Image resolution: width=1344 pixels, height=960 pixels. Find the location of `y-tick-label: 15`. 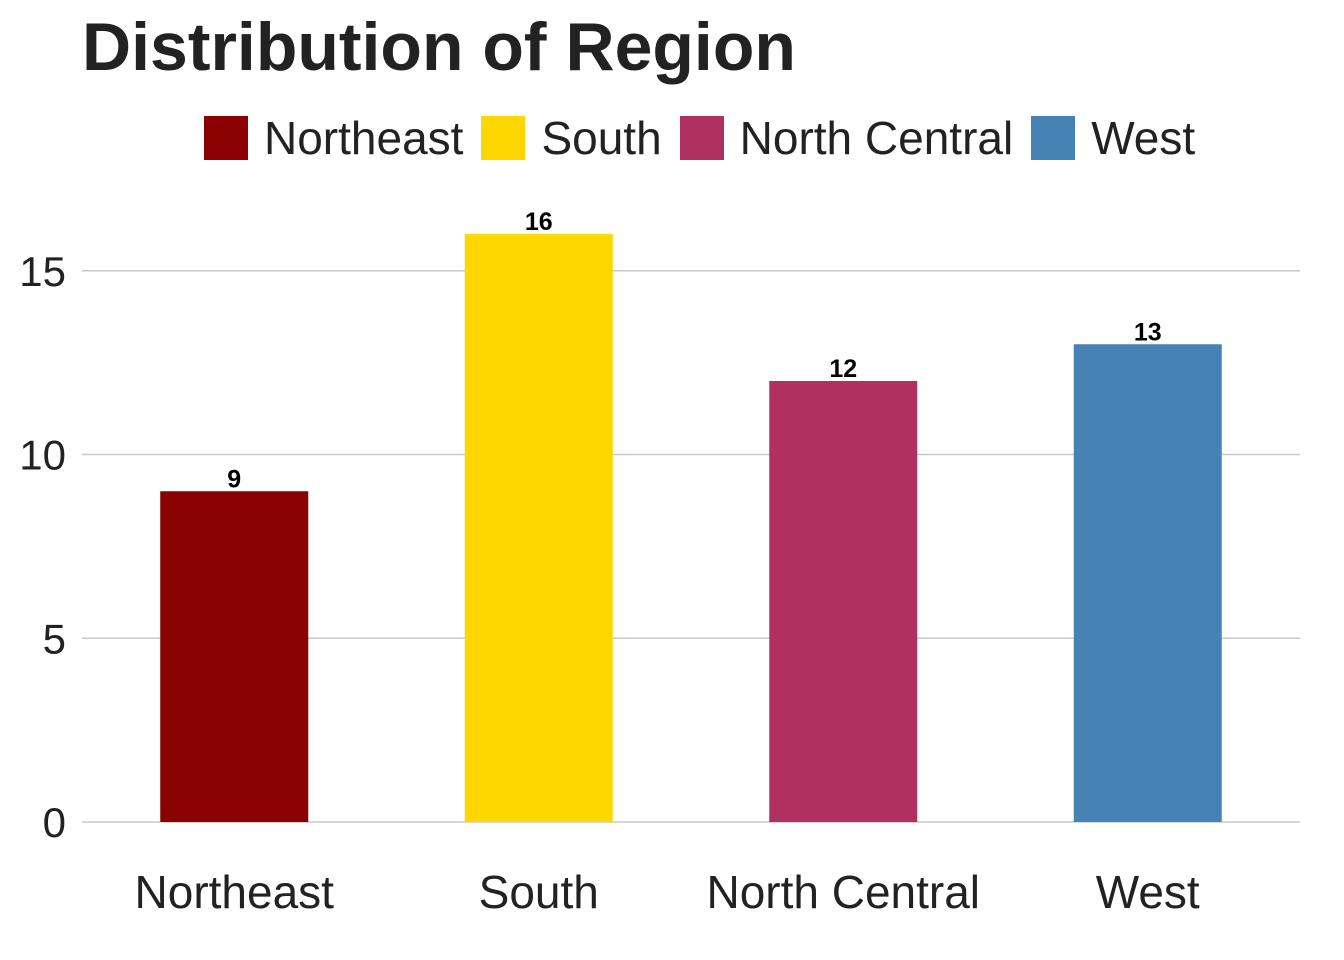

y-tick-label: 15 is located at coordinates (42, 271).